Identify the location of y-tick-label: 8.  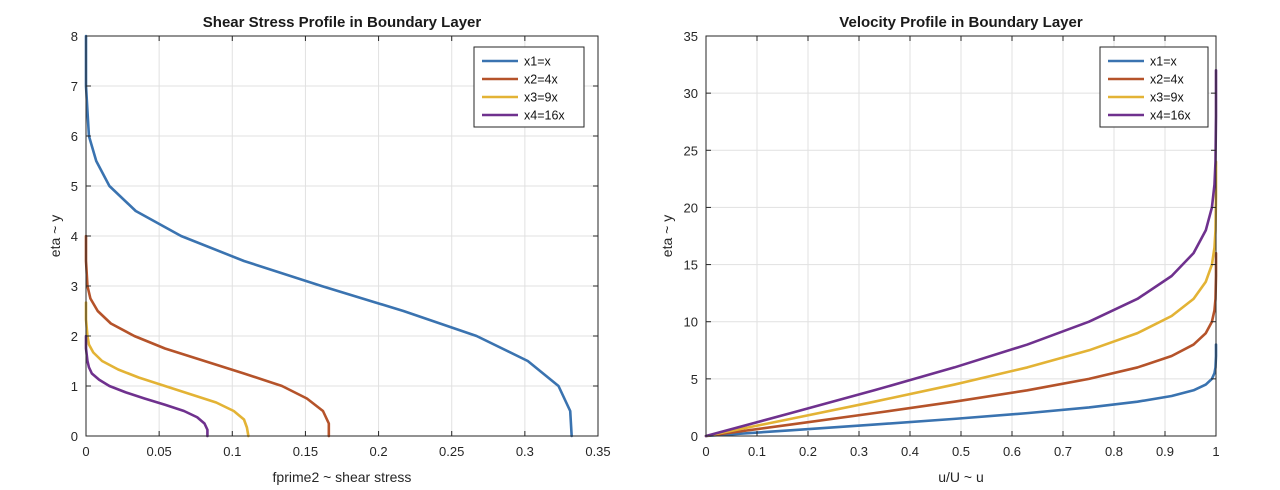
(74, 36).